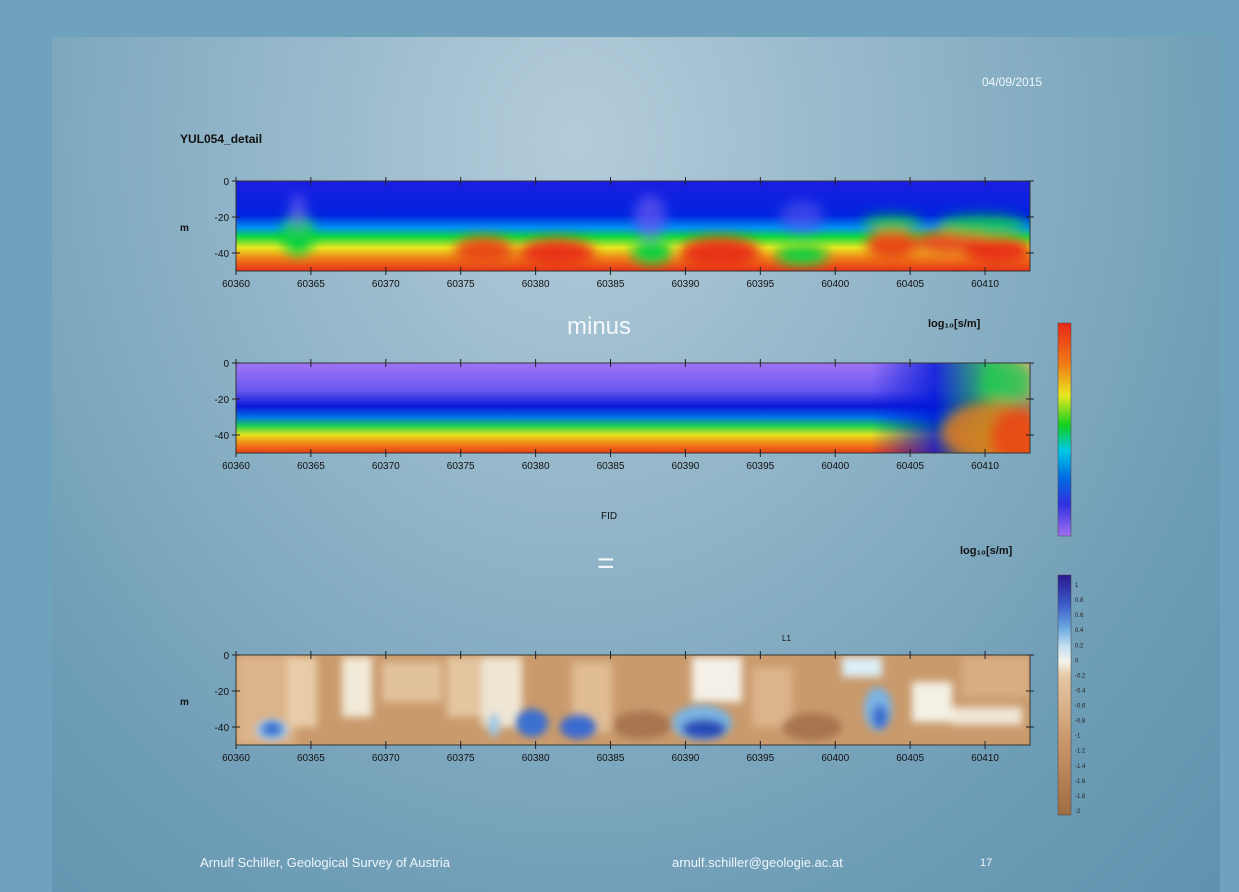 This screenshot has width=1239, height=892. What do you see at coordinates (1080, 676) in the screenshot?
I see `colorbar-tick-label: -0.2` at bounding box center [1080, 676].